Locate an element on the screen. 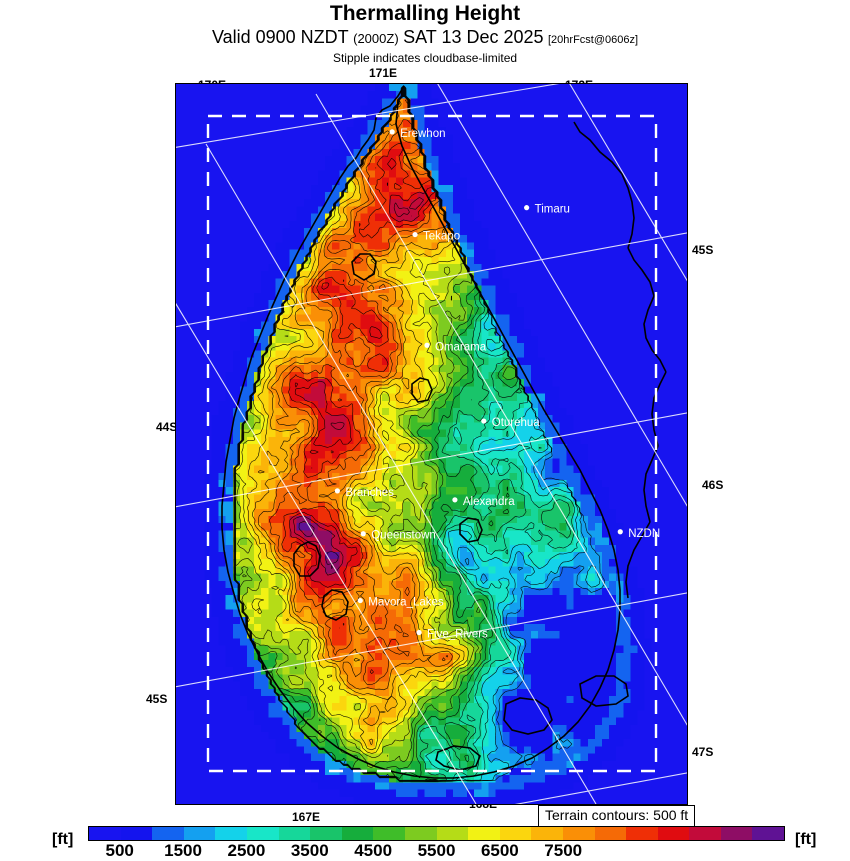 Image resolution: width=850 pixels, height=861 pixels. colorbar-tick-labels: 500 1500 2500 3500 4500 5500 6500 7500 is located at coordinates (436, 850).